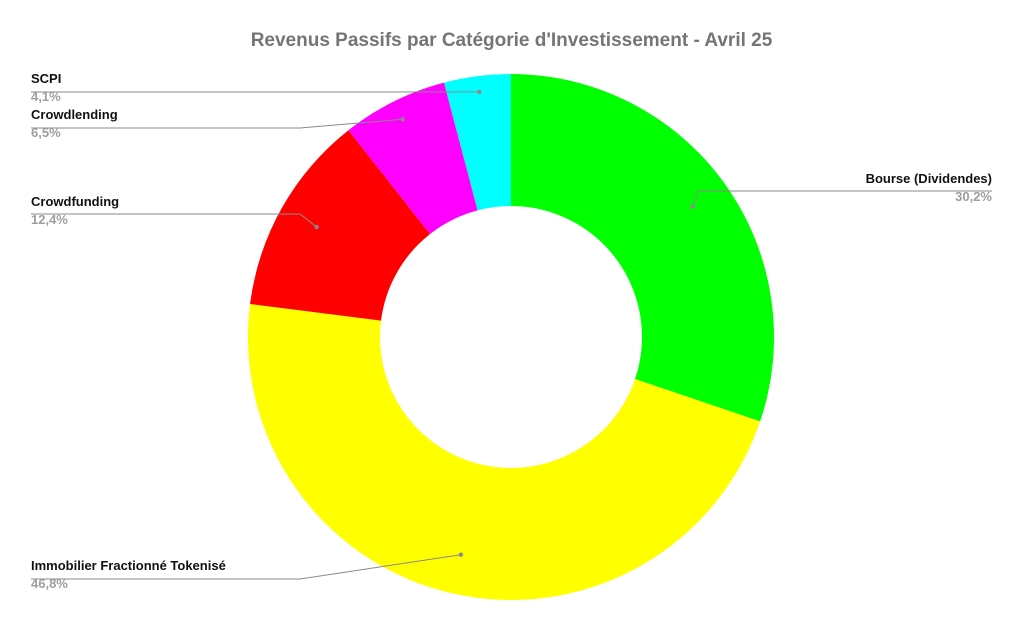 This screenshot has height=632, width=1023. I want to click on slice-value-label: 4,1%, so click(46, 96).